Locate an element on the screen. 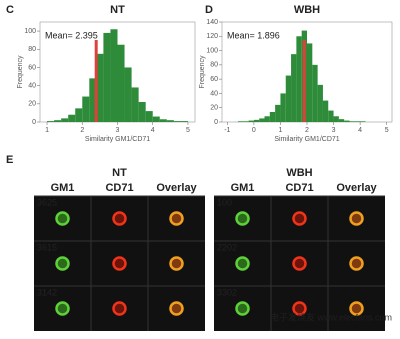  x-tick-label: 1 is located at coordinates (280, 130).